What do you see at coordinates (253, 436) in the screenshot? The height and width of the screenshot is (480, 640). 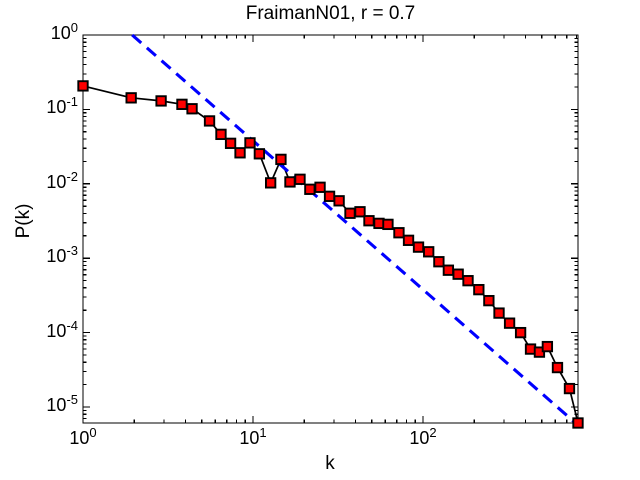 I see `x-tick-label: 10¹` at bounding box center [253, 436].